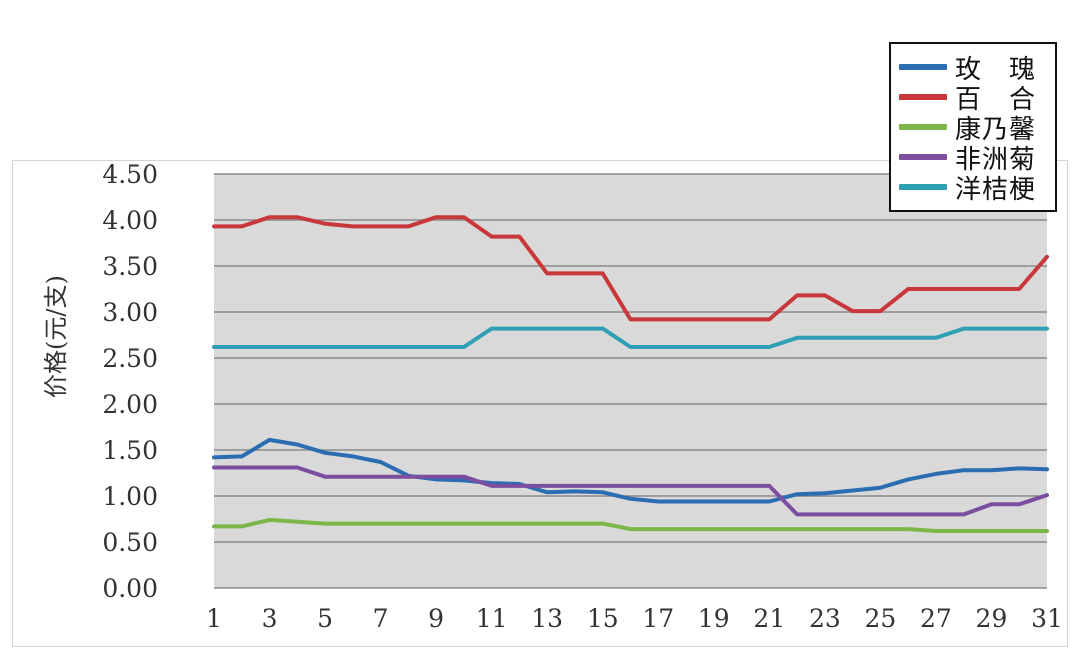 This screenshot has height=657, width=1080. I want to click on x-tick-label: 15, so click(603, 618).